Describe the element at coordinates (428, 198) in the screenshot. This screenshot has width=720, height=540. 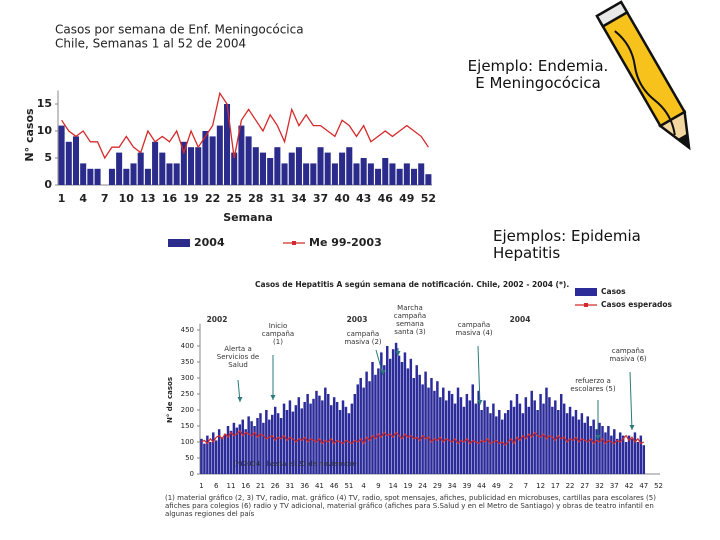
I see `x-tick-label: 52` at that location.